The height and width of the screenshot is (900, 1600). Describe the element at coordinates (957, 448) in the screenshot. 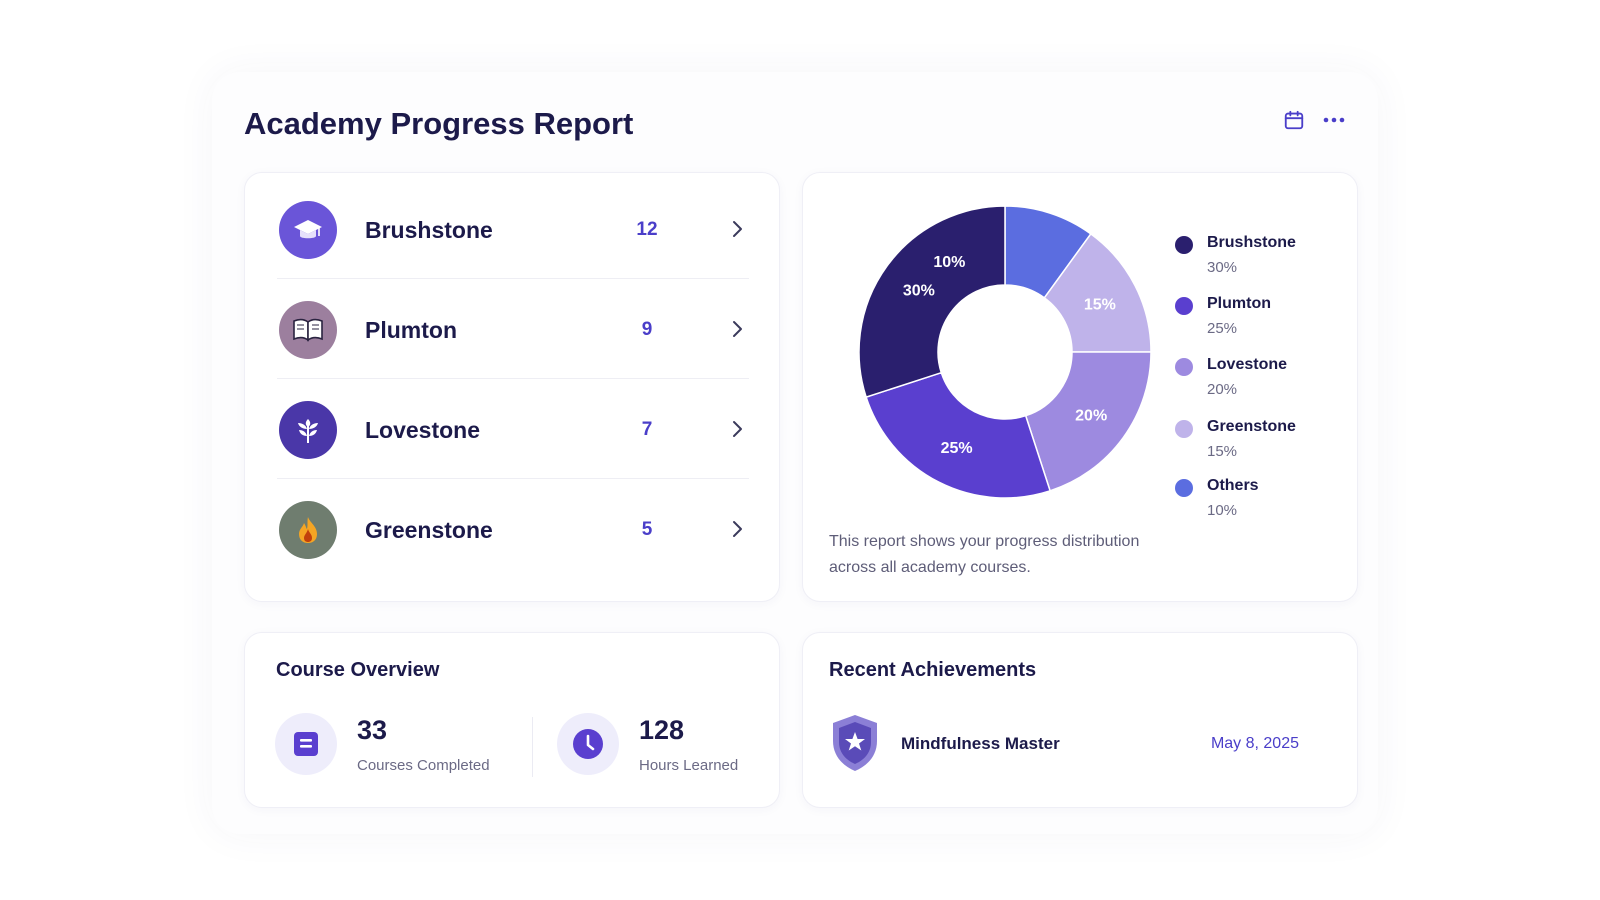

I see `donut-label-plumton: 25%` at that location.